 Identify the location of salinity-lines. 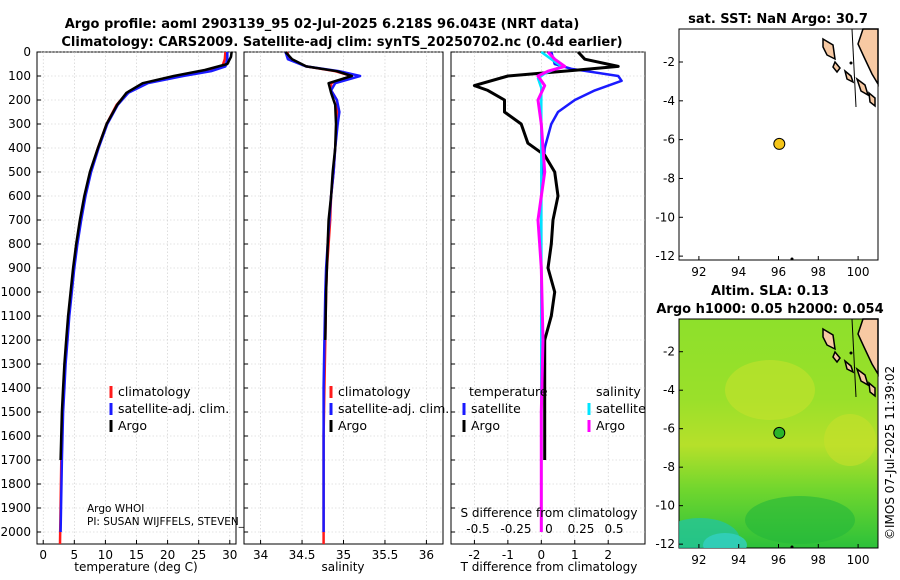
(323, 297).